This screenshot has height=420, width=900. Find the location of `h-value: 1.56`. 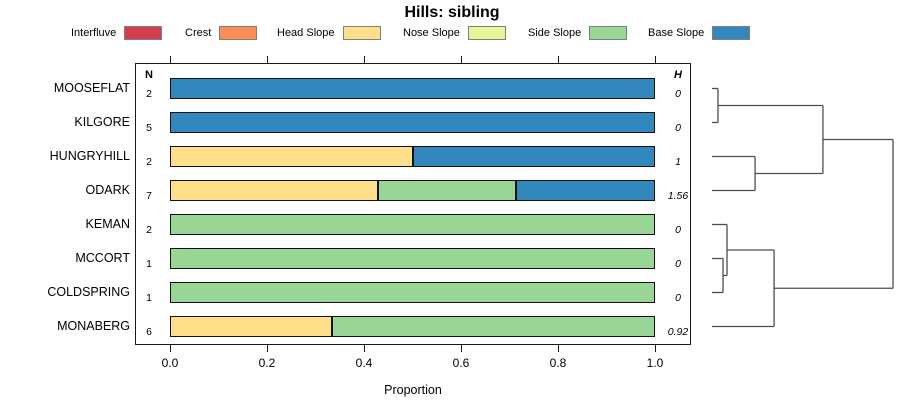

h-value: 1.56 is located at coordinates (678, 196).